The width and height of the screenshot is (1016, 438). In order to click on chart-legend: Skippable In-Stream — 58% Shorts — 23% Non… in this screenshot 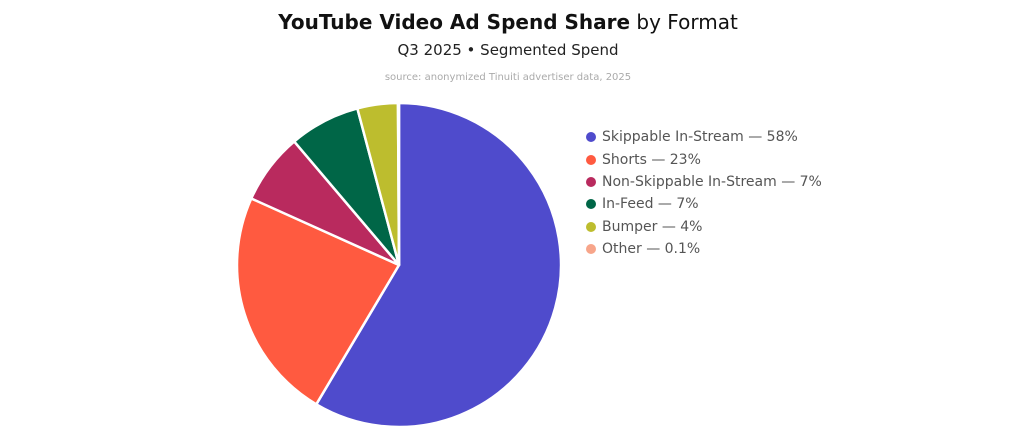, I will do `click(704, 193)`.